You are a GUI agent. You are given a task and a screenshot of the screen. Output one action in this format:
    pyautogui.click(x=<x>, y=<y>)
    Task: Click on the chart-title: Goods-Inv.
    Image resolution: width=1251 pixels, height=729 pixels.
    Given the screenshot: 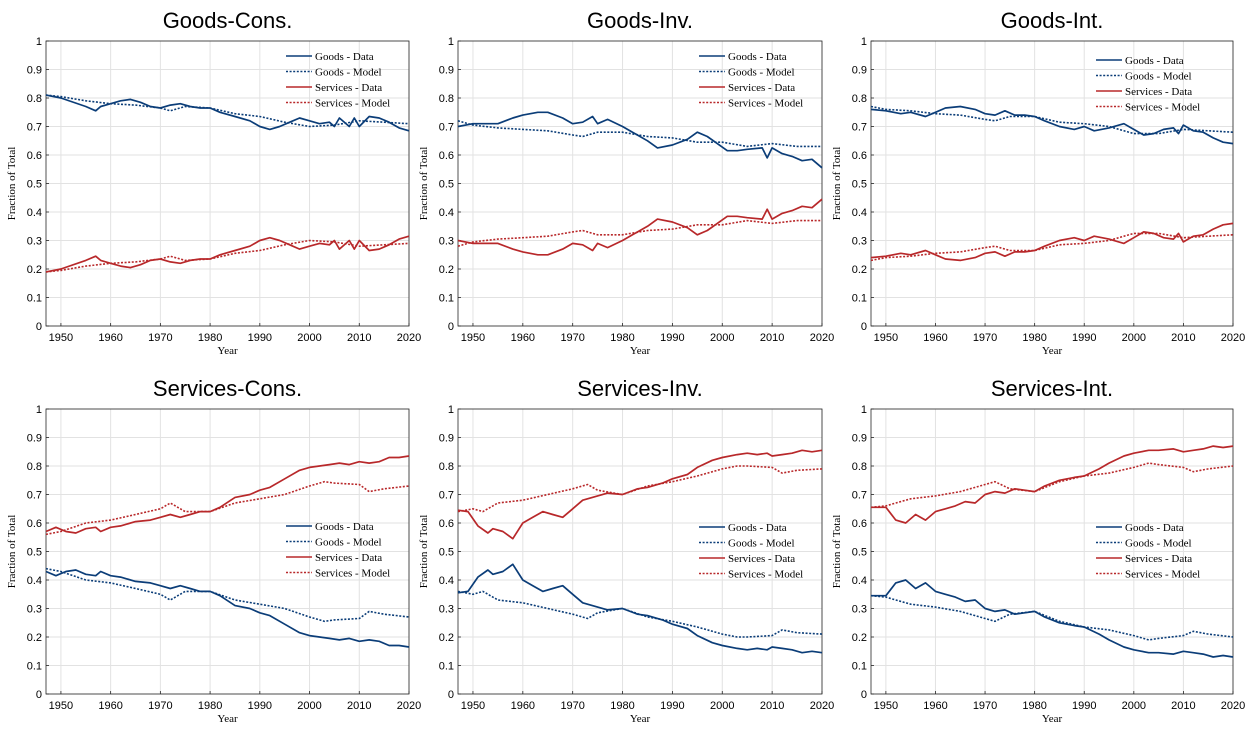 What is the action you would take?
    pyautogui.click(x=640, y=20)
    